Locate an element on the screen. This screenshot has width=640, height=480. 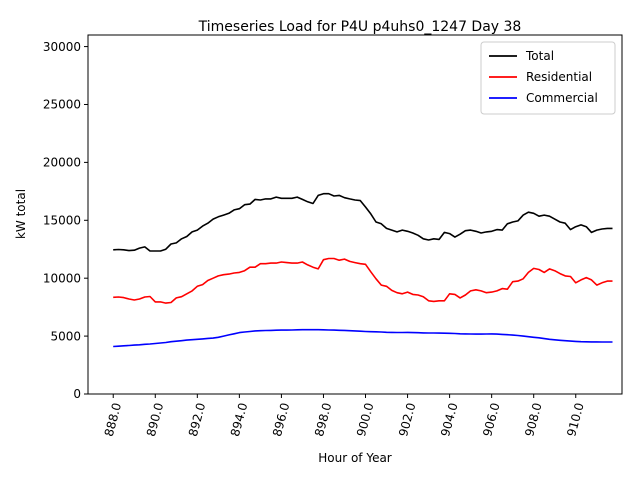
series-line-total is located at coordinates (363, 222).